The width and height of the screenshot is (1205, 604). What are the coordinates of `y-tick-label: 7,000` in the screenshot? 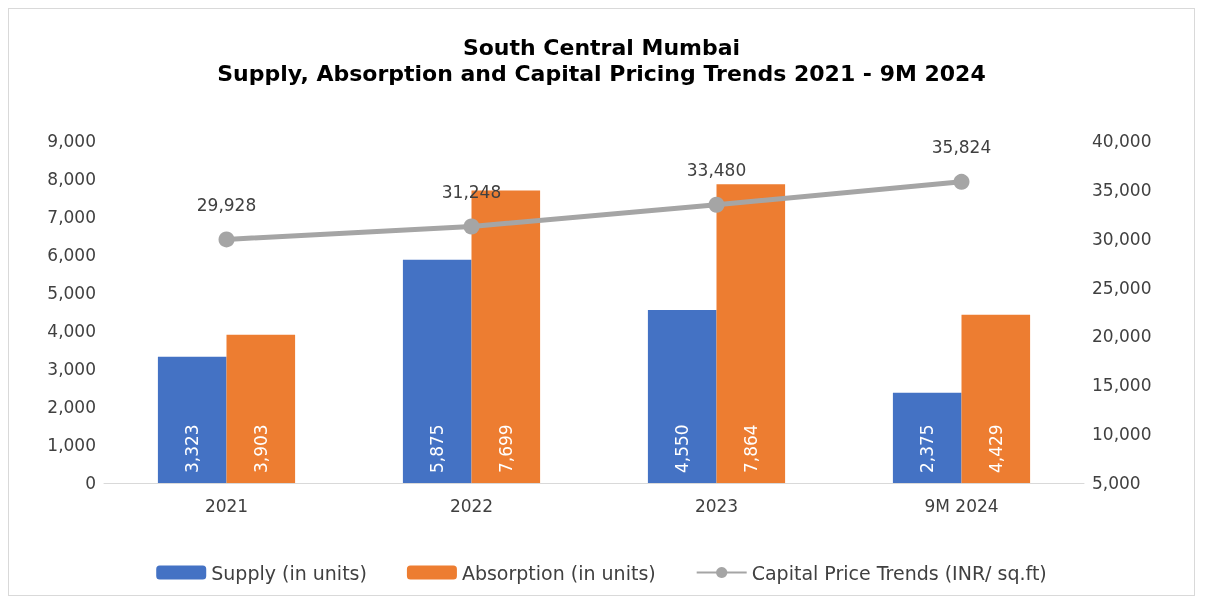 It's located at (71, 217).